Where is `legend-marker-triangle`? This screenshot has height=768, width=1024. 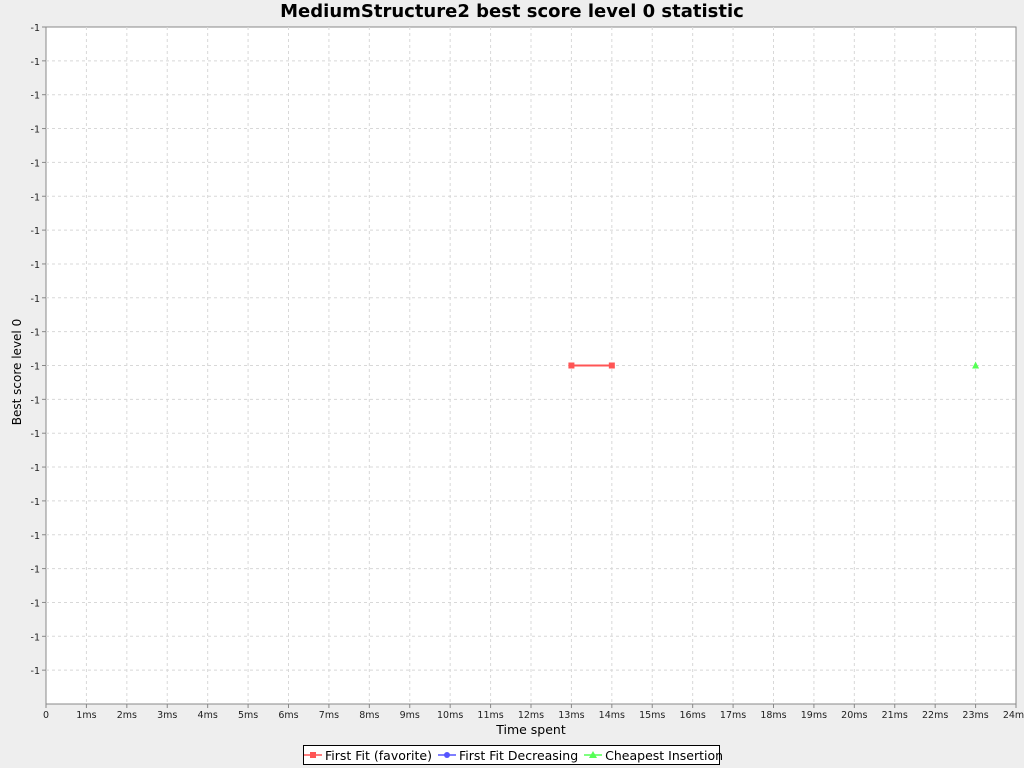
legend-marker-triangle is located at coordinates (593, 754).